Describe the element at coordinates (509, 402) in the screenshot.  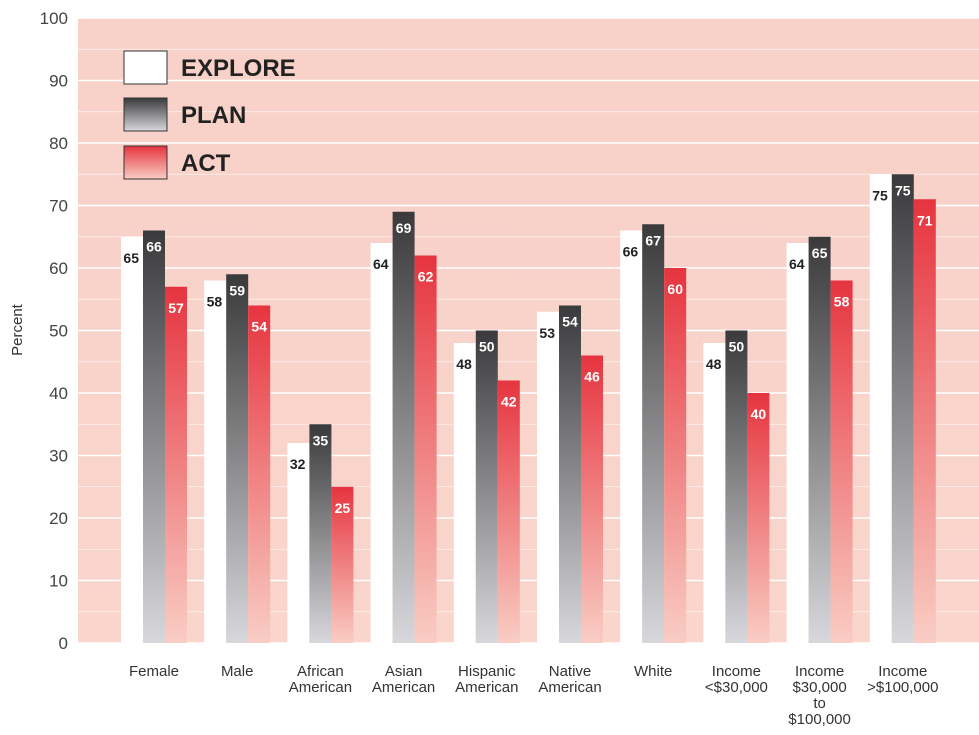
I see `data-label: 42` at that location.